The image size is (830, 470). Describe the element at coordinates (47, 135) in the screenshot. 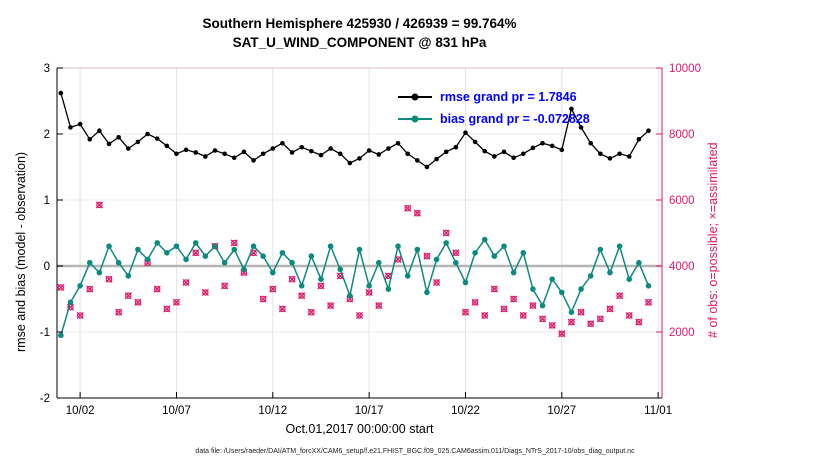

I see `svg-text: 2` at that location.